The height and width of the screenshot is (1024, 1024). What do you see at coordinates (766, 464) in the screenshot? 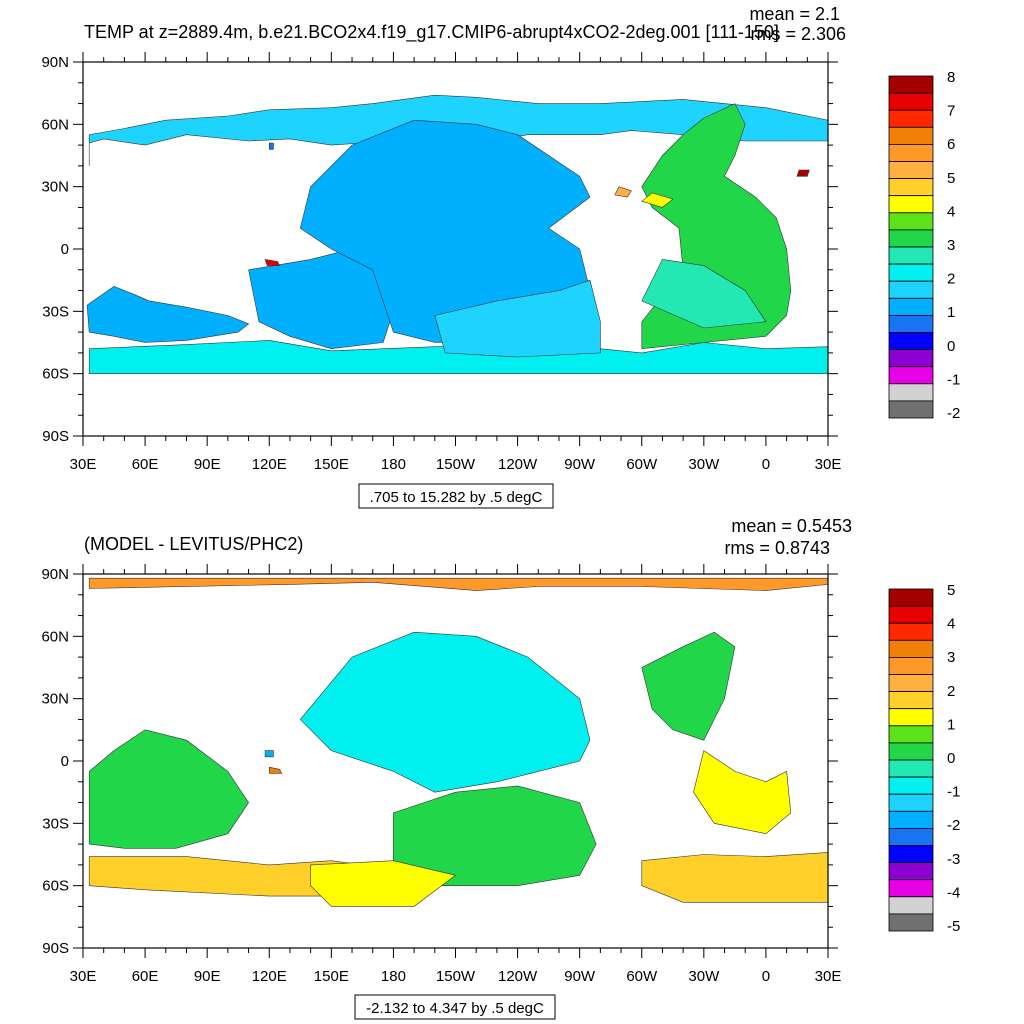
I see `x-tick-label: 0` at bounding box center [766, 464].